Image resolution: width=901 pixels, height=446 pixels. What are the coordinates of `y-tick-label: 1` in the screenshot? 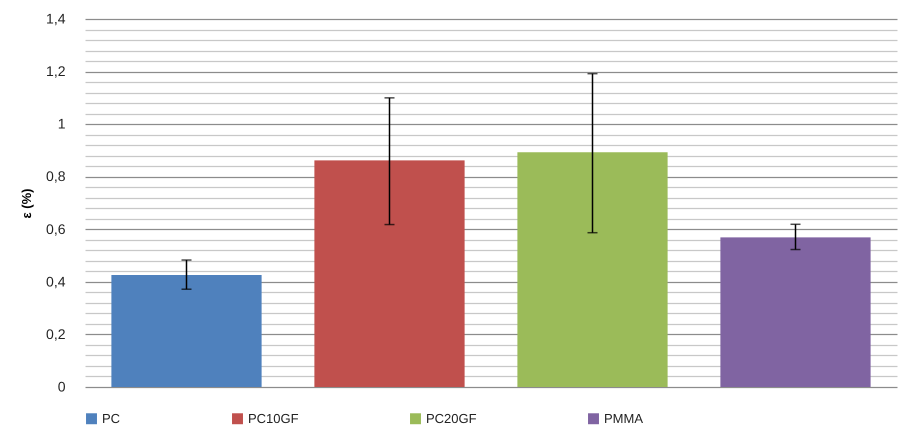 It's located at (62, 124).